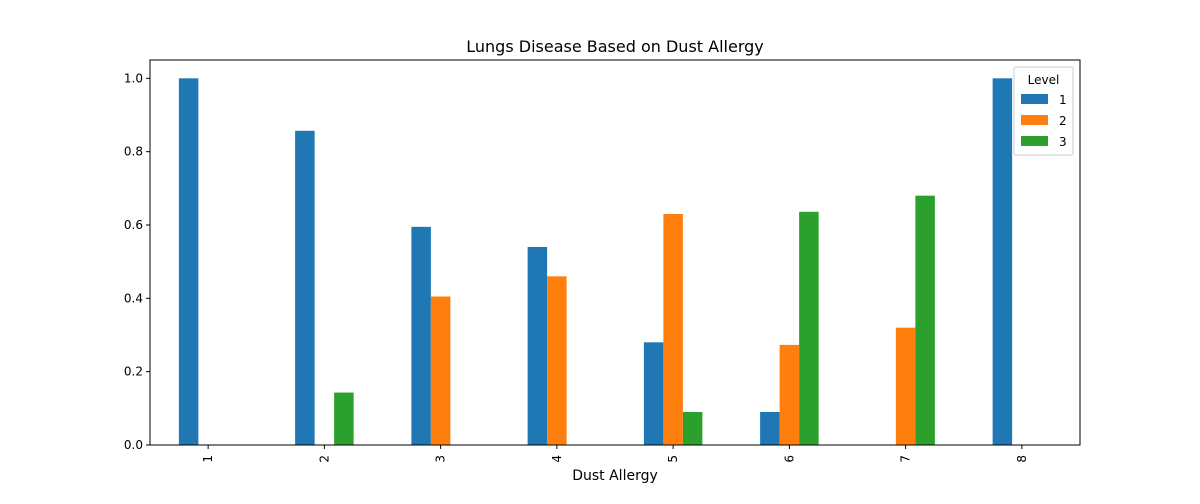 The image size is (1200, 504). Describe the element at coordinates (208, 459) in the screenshot. I see `x-tick-label: 1` at that location.